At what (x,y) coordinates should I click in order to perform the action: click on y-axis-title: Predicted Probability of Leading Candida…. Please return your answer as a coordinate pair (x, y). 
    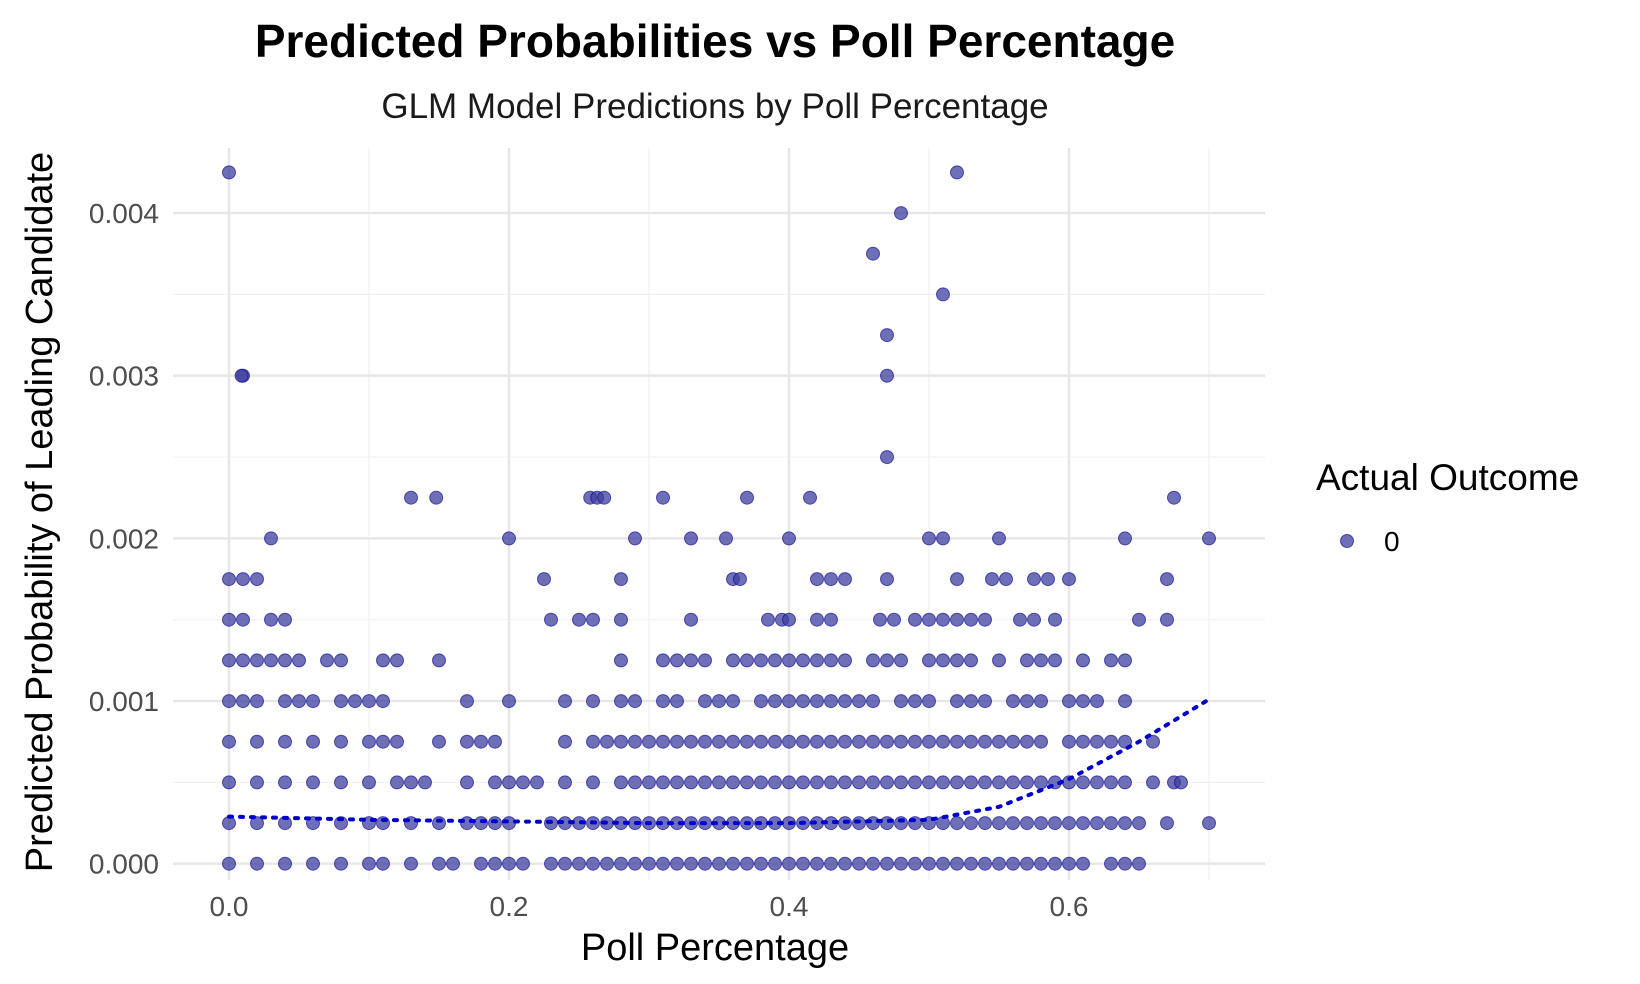
    Looking at the image, I should click on (40, 512).